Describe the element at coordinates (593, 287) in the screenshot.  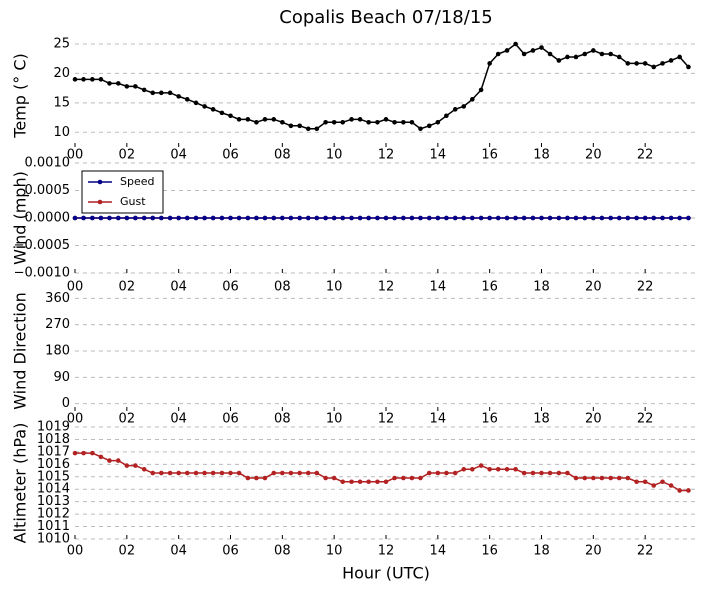
I see `x-tick-label: 20` at that location.